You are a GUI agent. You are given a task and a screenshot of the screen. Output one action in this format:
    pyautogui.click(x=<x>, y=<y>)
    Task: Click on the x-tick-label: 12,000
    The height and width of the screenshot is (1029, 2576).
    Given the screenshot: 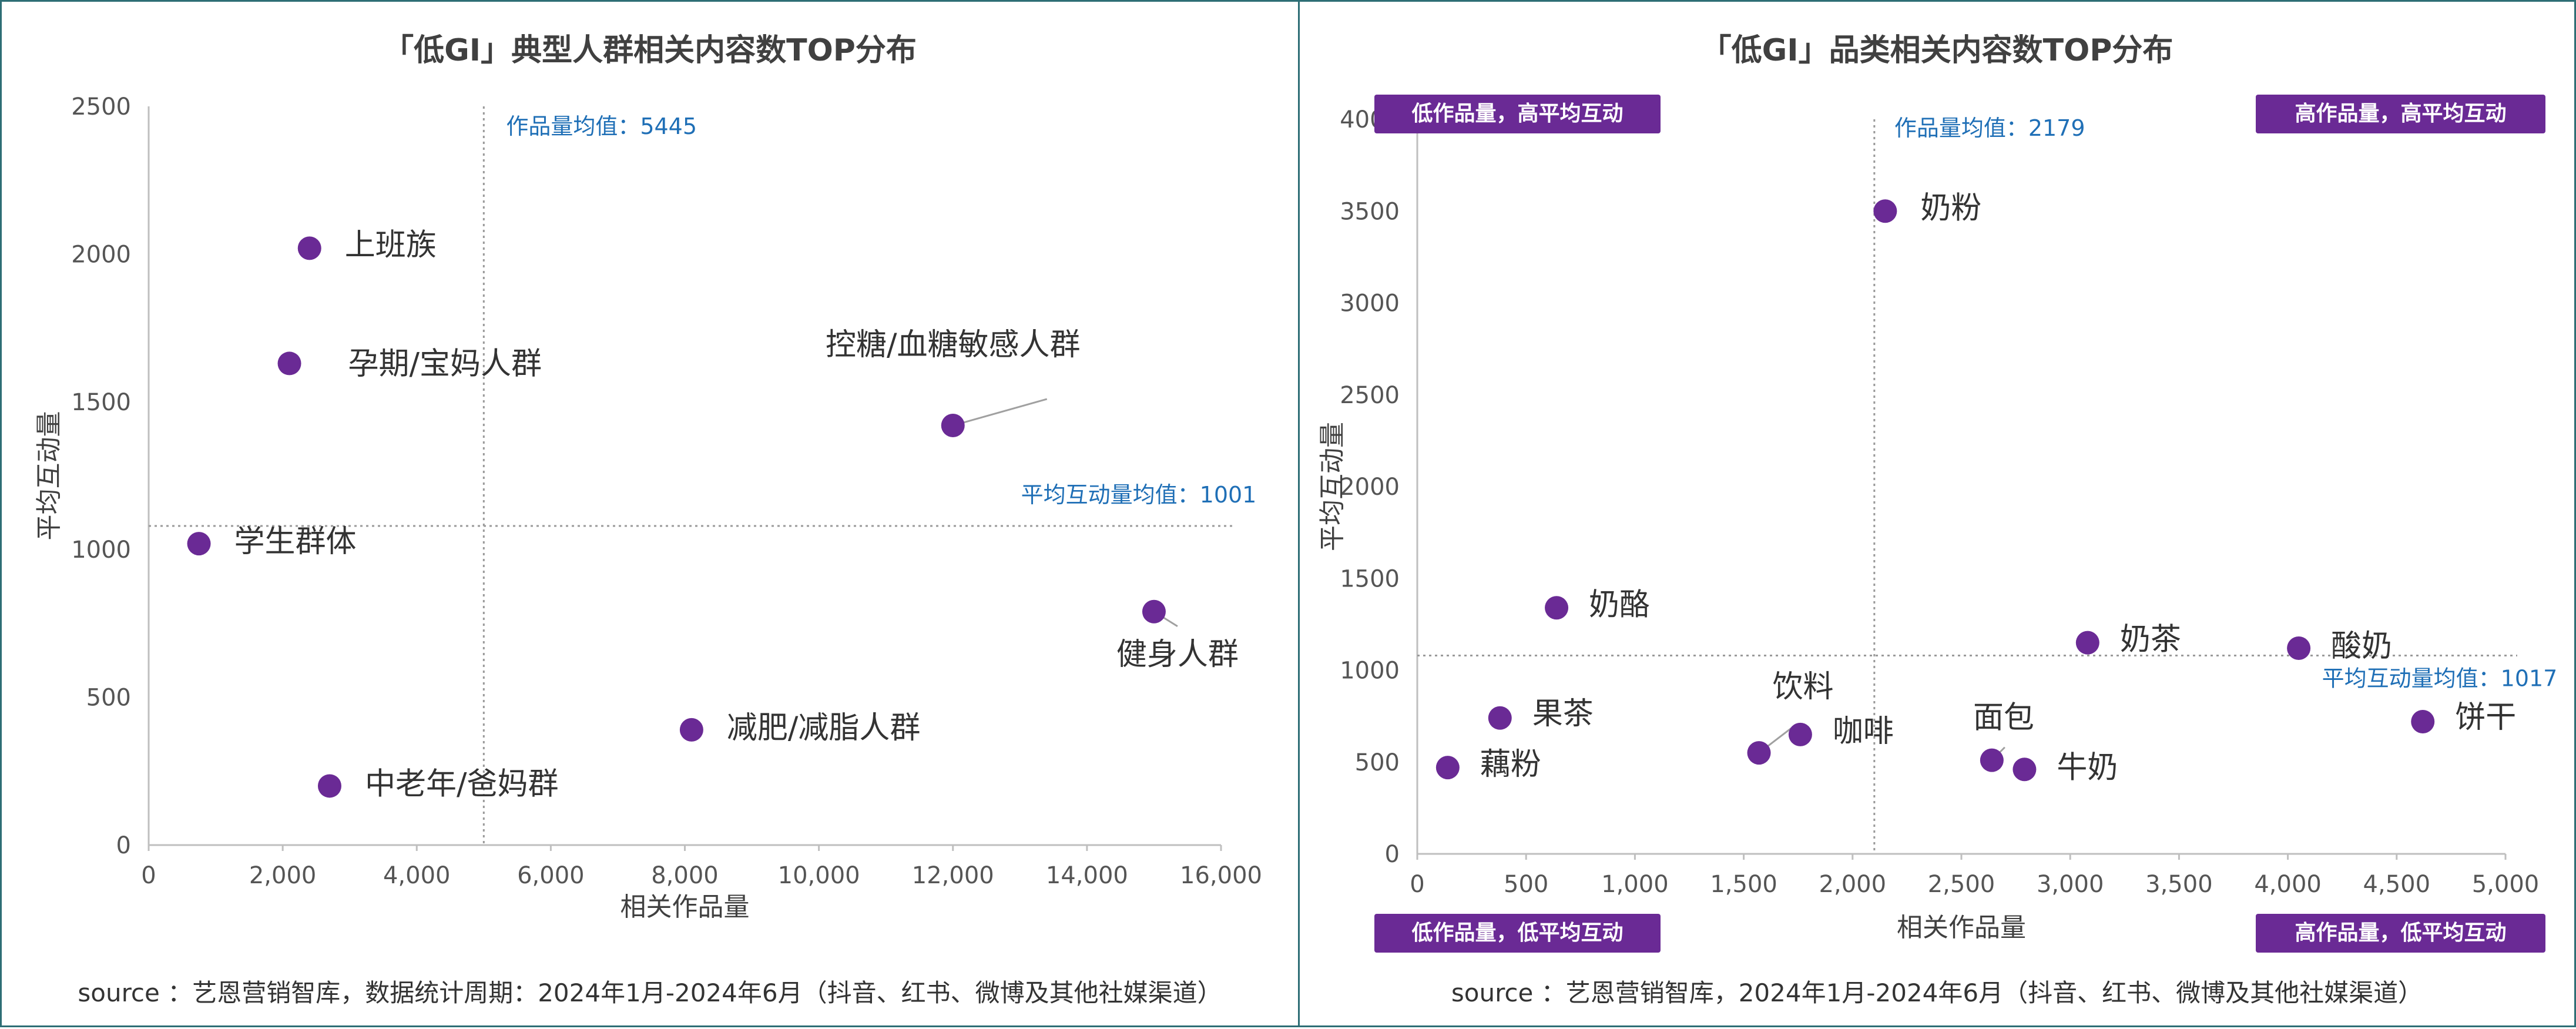 What is the action you would take?
    pyautogui.click(x=953, y=875)
    